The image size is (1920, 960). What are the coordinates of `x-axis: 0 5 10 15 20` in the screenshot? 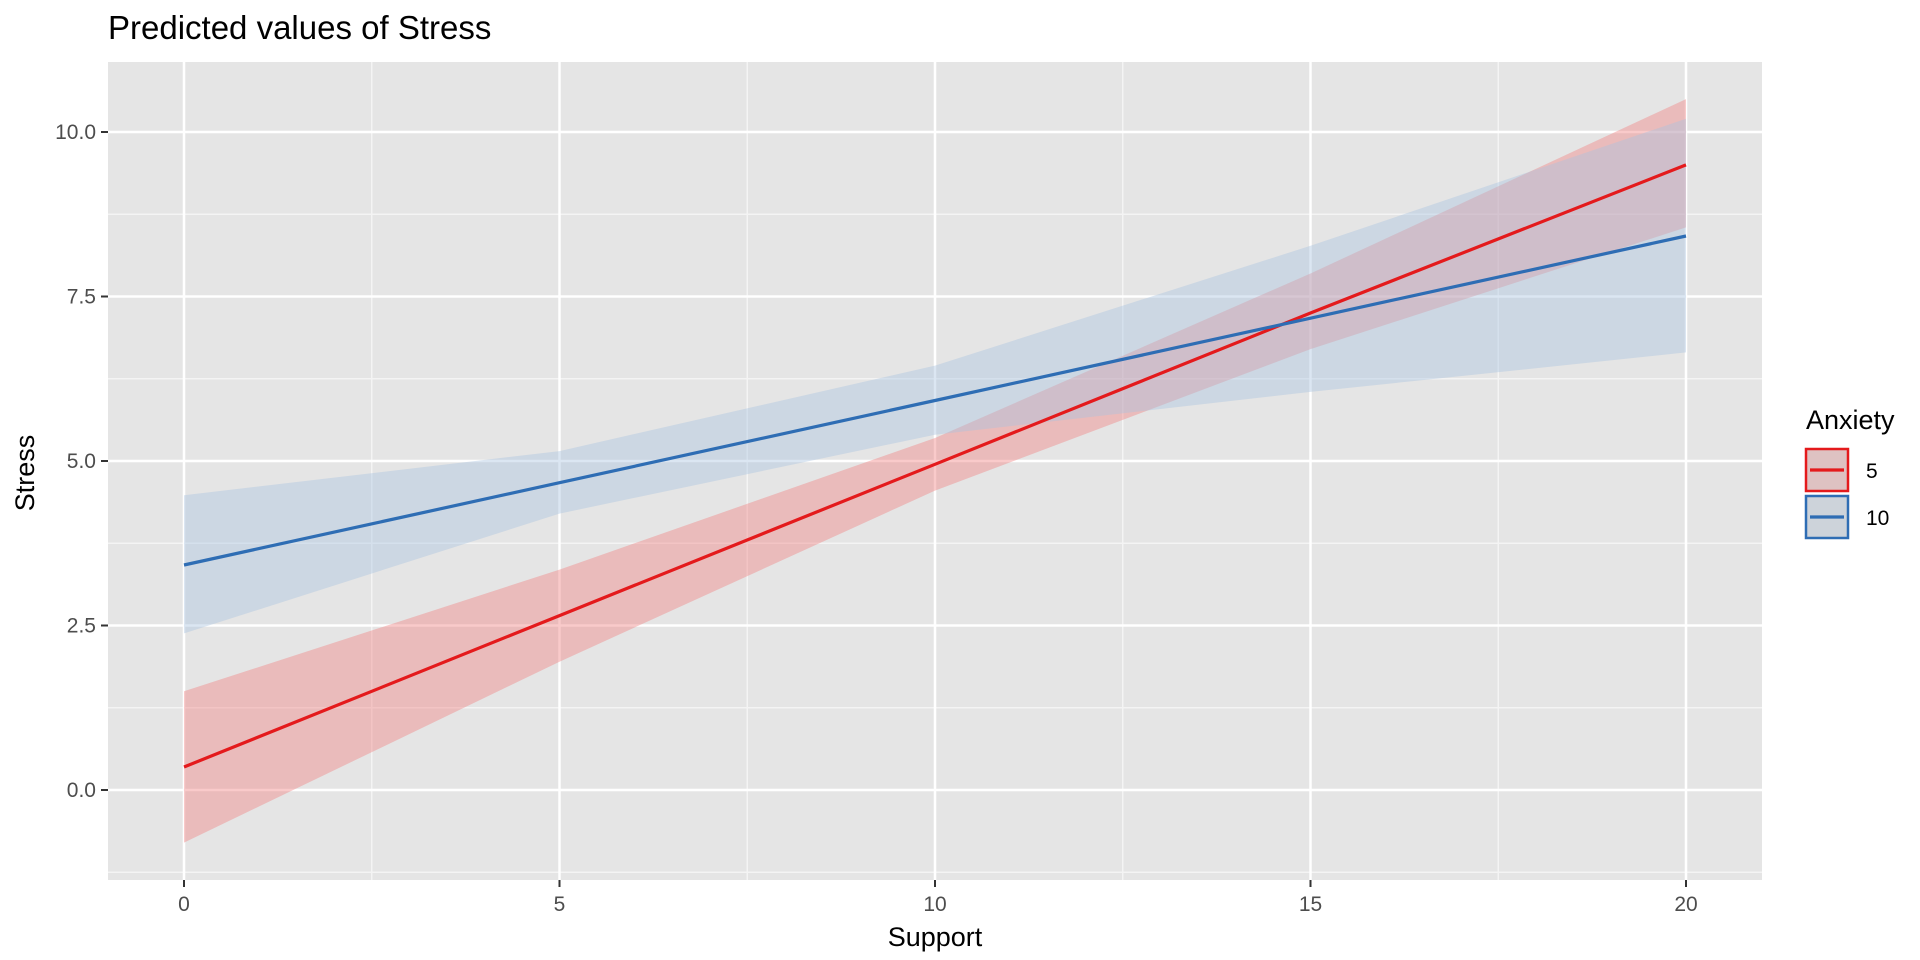 It's located at (938, 898).